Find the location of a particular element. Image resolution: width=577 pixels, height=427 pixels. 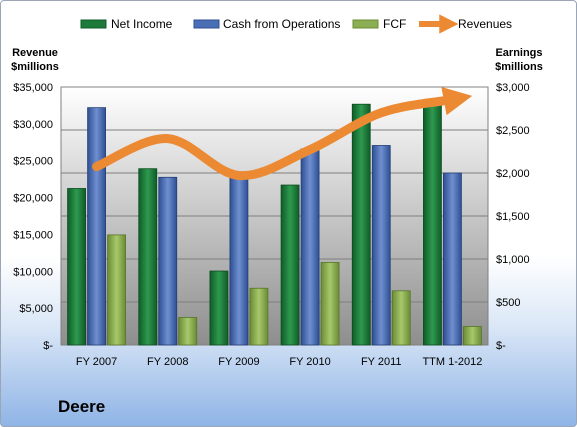

left-tick-label: $20,000 is located at coordinates (33, 199).